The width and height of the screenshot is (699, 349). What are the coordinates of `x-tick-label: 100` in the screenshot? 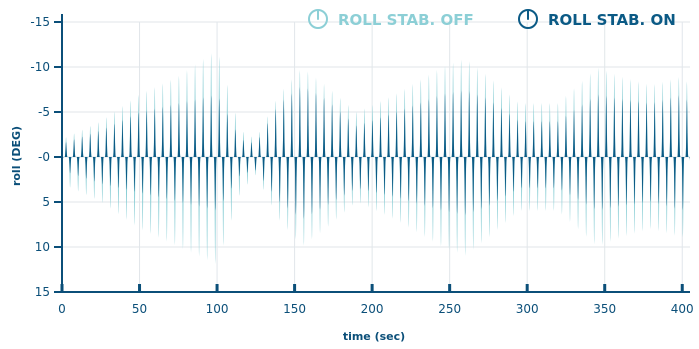 It's located at (217, 309).